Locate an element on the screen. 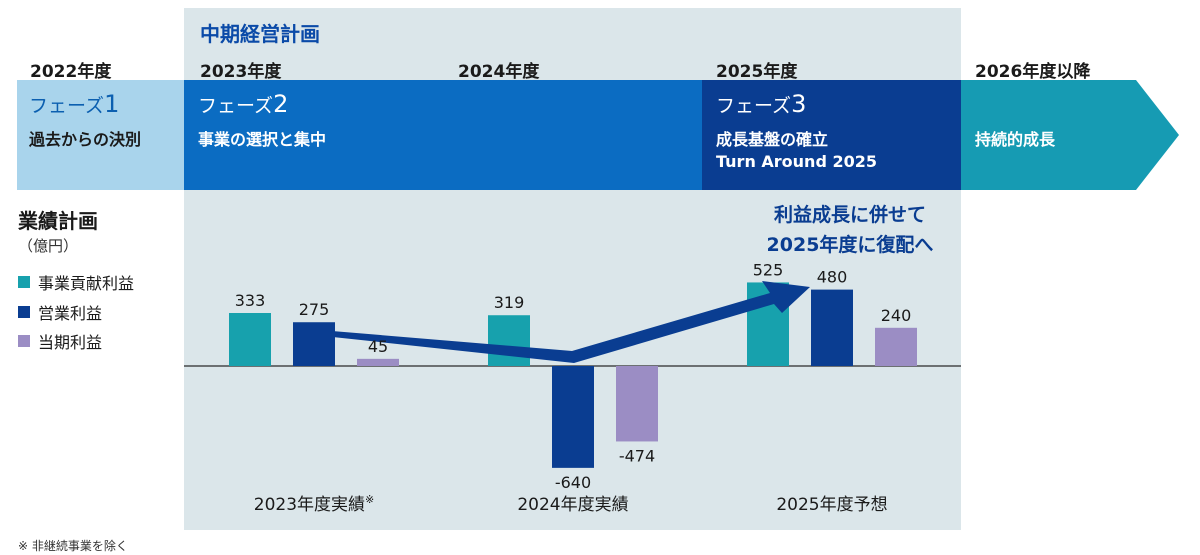  plan-title: 中期経営計画 is located at coordinates (260, 34).